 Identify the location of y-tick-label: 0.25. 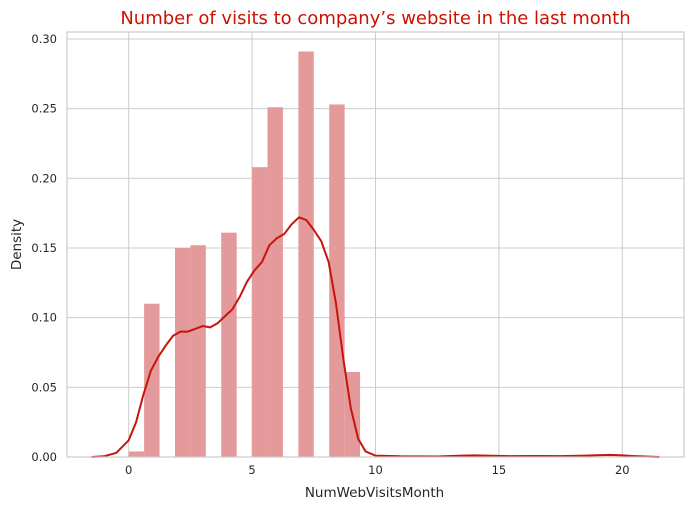
(44, 109).